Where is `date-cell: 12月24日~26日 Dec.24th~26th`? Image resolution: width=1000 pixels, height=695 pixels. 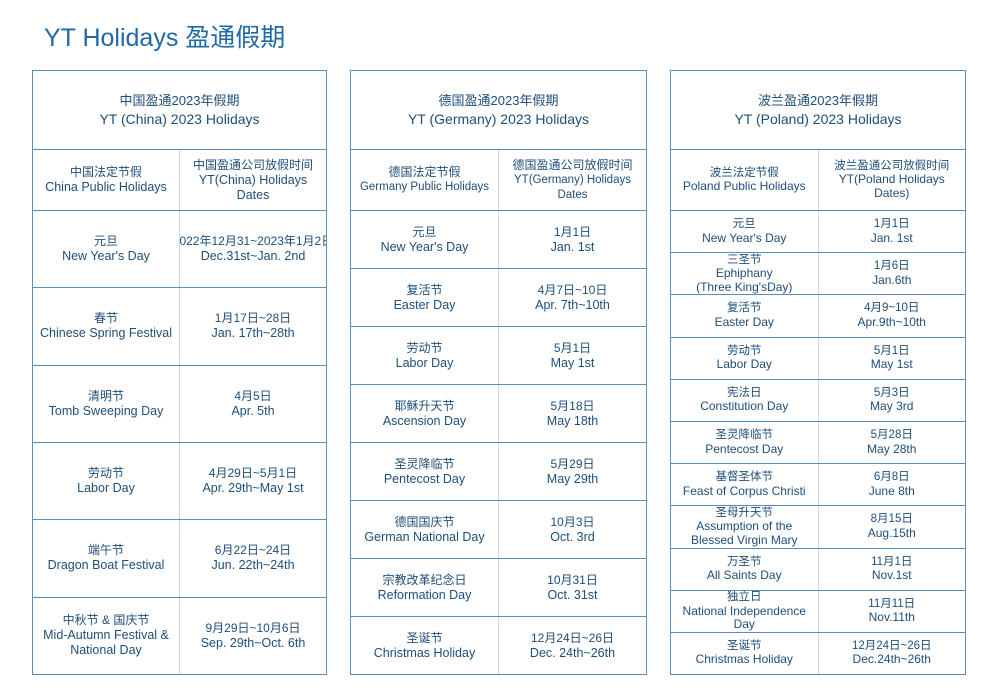
date-cell: 12月24日~26日 Dec.24th~26th is located at coordinates (891, 653).